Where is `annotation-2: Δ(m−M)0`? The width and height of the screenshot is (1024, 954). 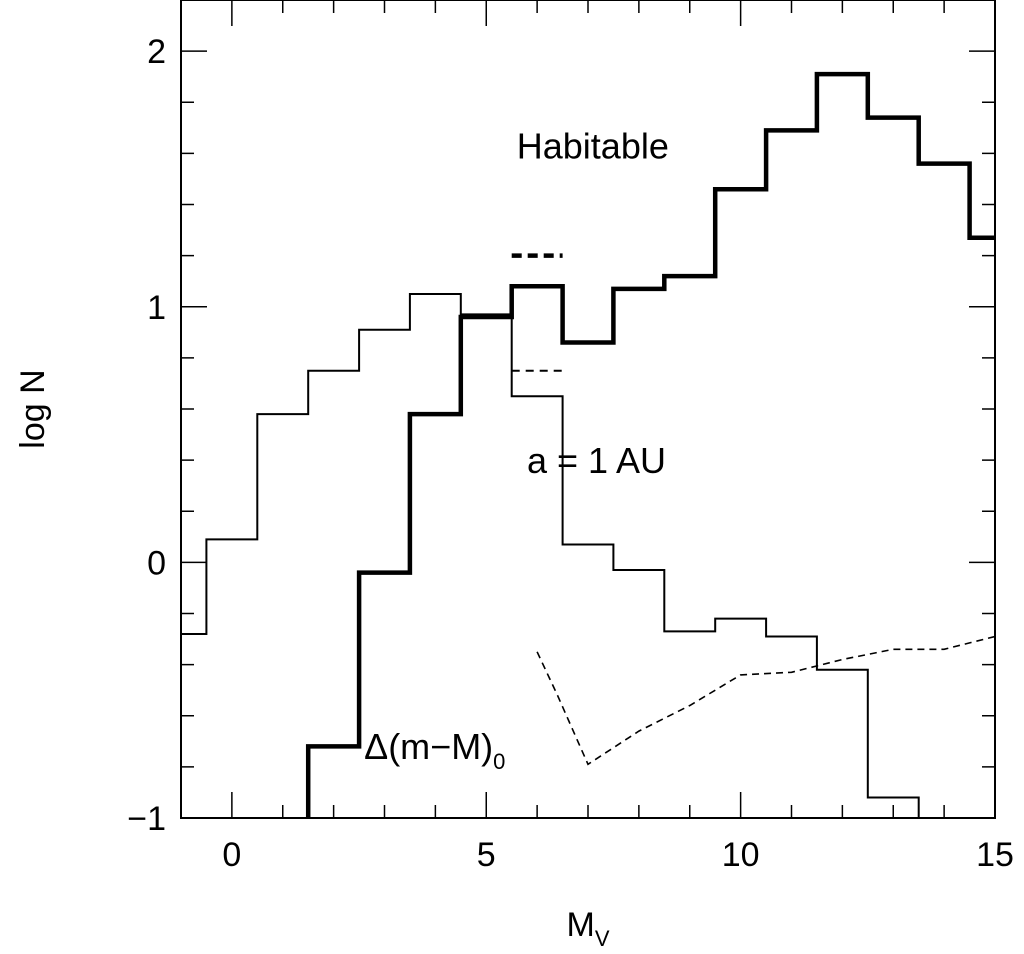 annotation-2: Δ(m−M)0 is located at coordinates (434, 750).